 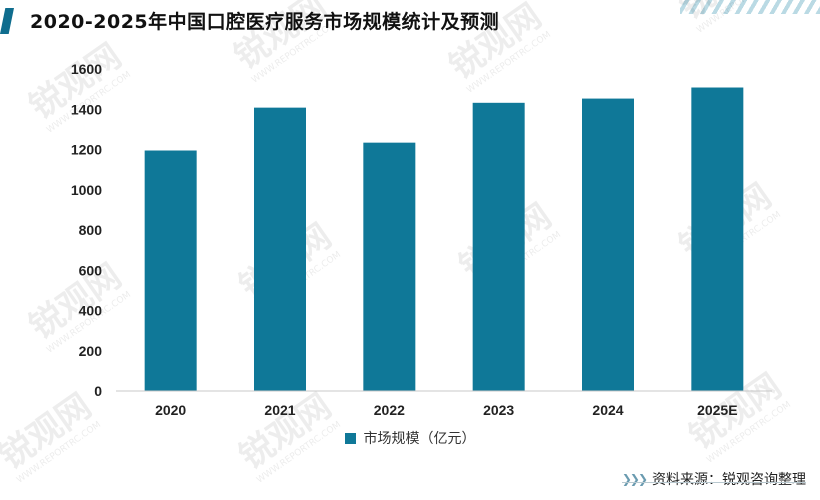 I want to click on y-tick-label: 1600, so click(x=86, y=69).